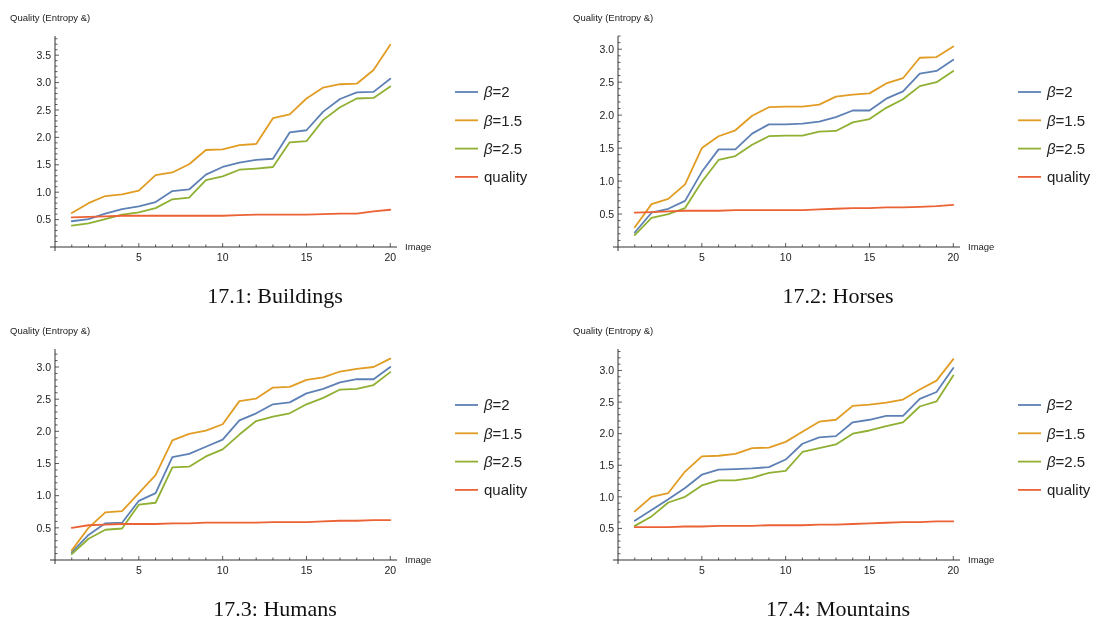 This screenshot has width=1095, height=621. I want to click on text: 17.4: Mountains, so click(838, 608).